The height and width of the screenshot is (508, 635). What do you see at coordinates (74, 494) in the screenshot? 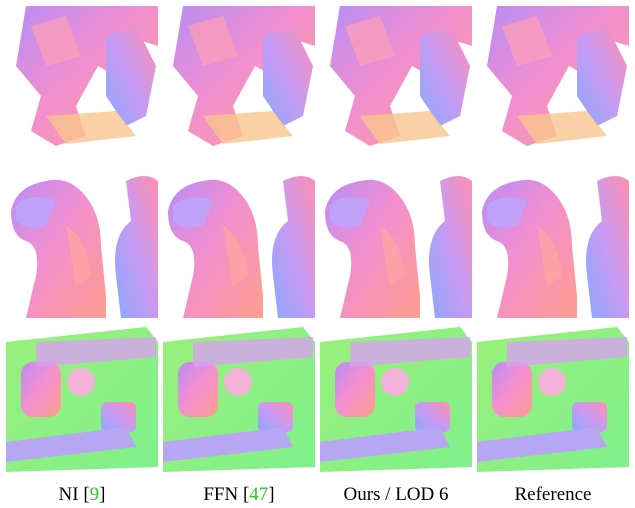
I see `caption-text: NI [` at bounding box center [74, 494].